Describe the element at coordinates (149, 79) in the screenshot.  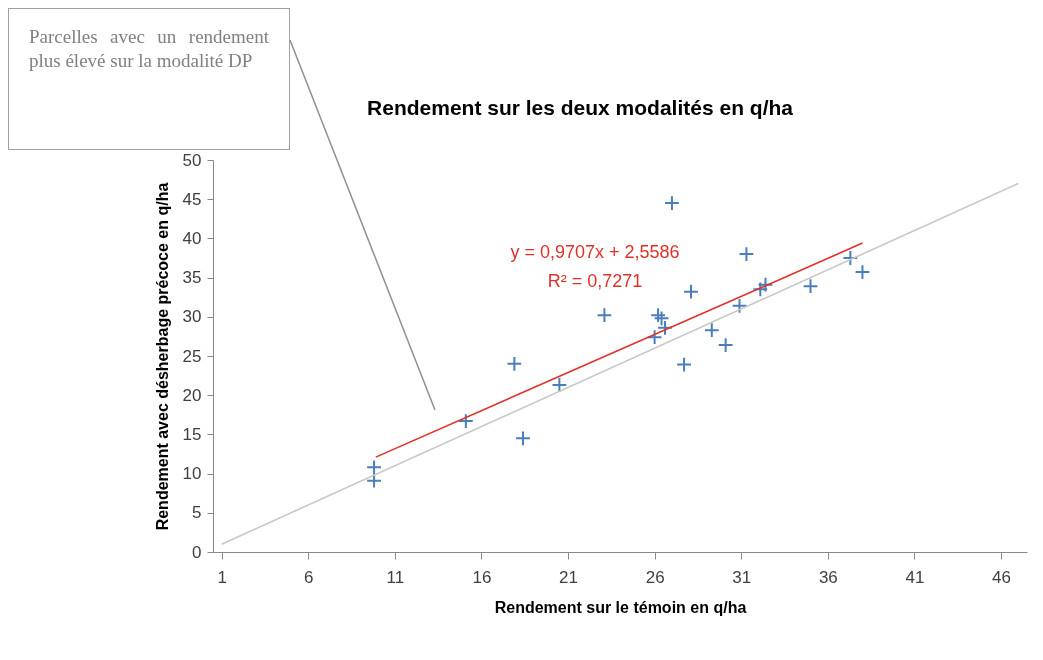
I see `text: Parcelles avec un rendement plus élevé sur la modalité DP` at that location.